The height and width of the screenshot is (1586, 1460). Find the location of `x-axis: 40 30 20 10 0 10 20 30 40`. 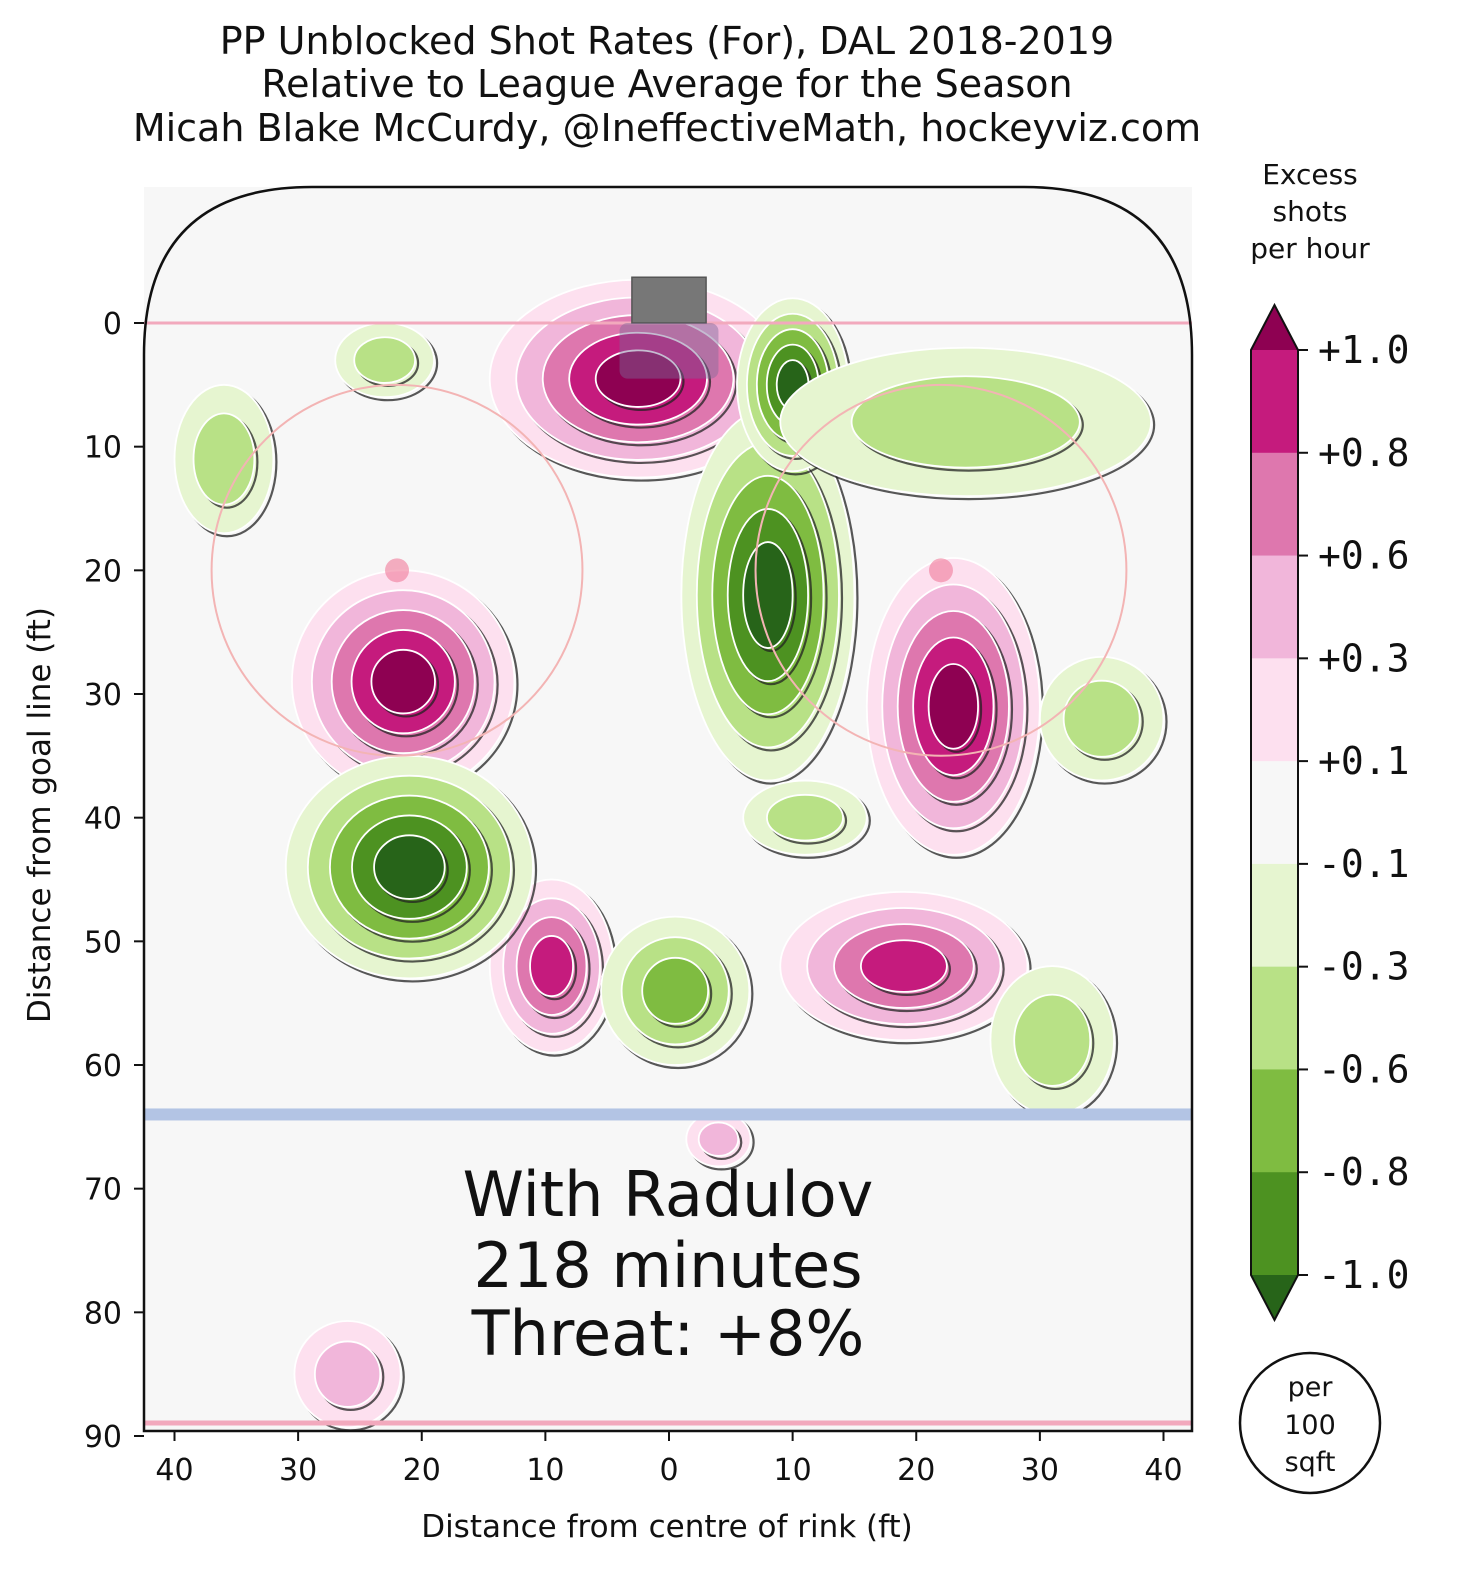

x-axis: 40 30 20 10 0 10 20 30 40 is located at coordinates (668, 1459).